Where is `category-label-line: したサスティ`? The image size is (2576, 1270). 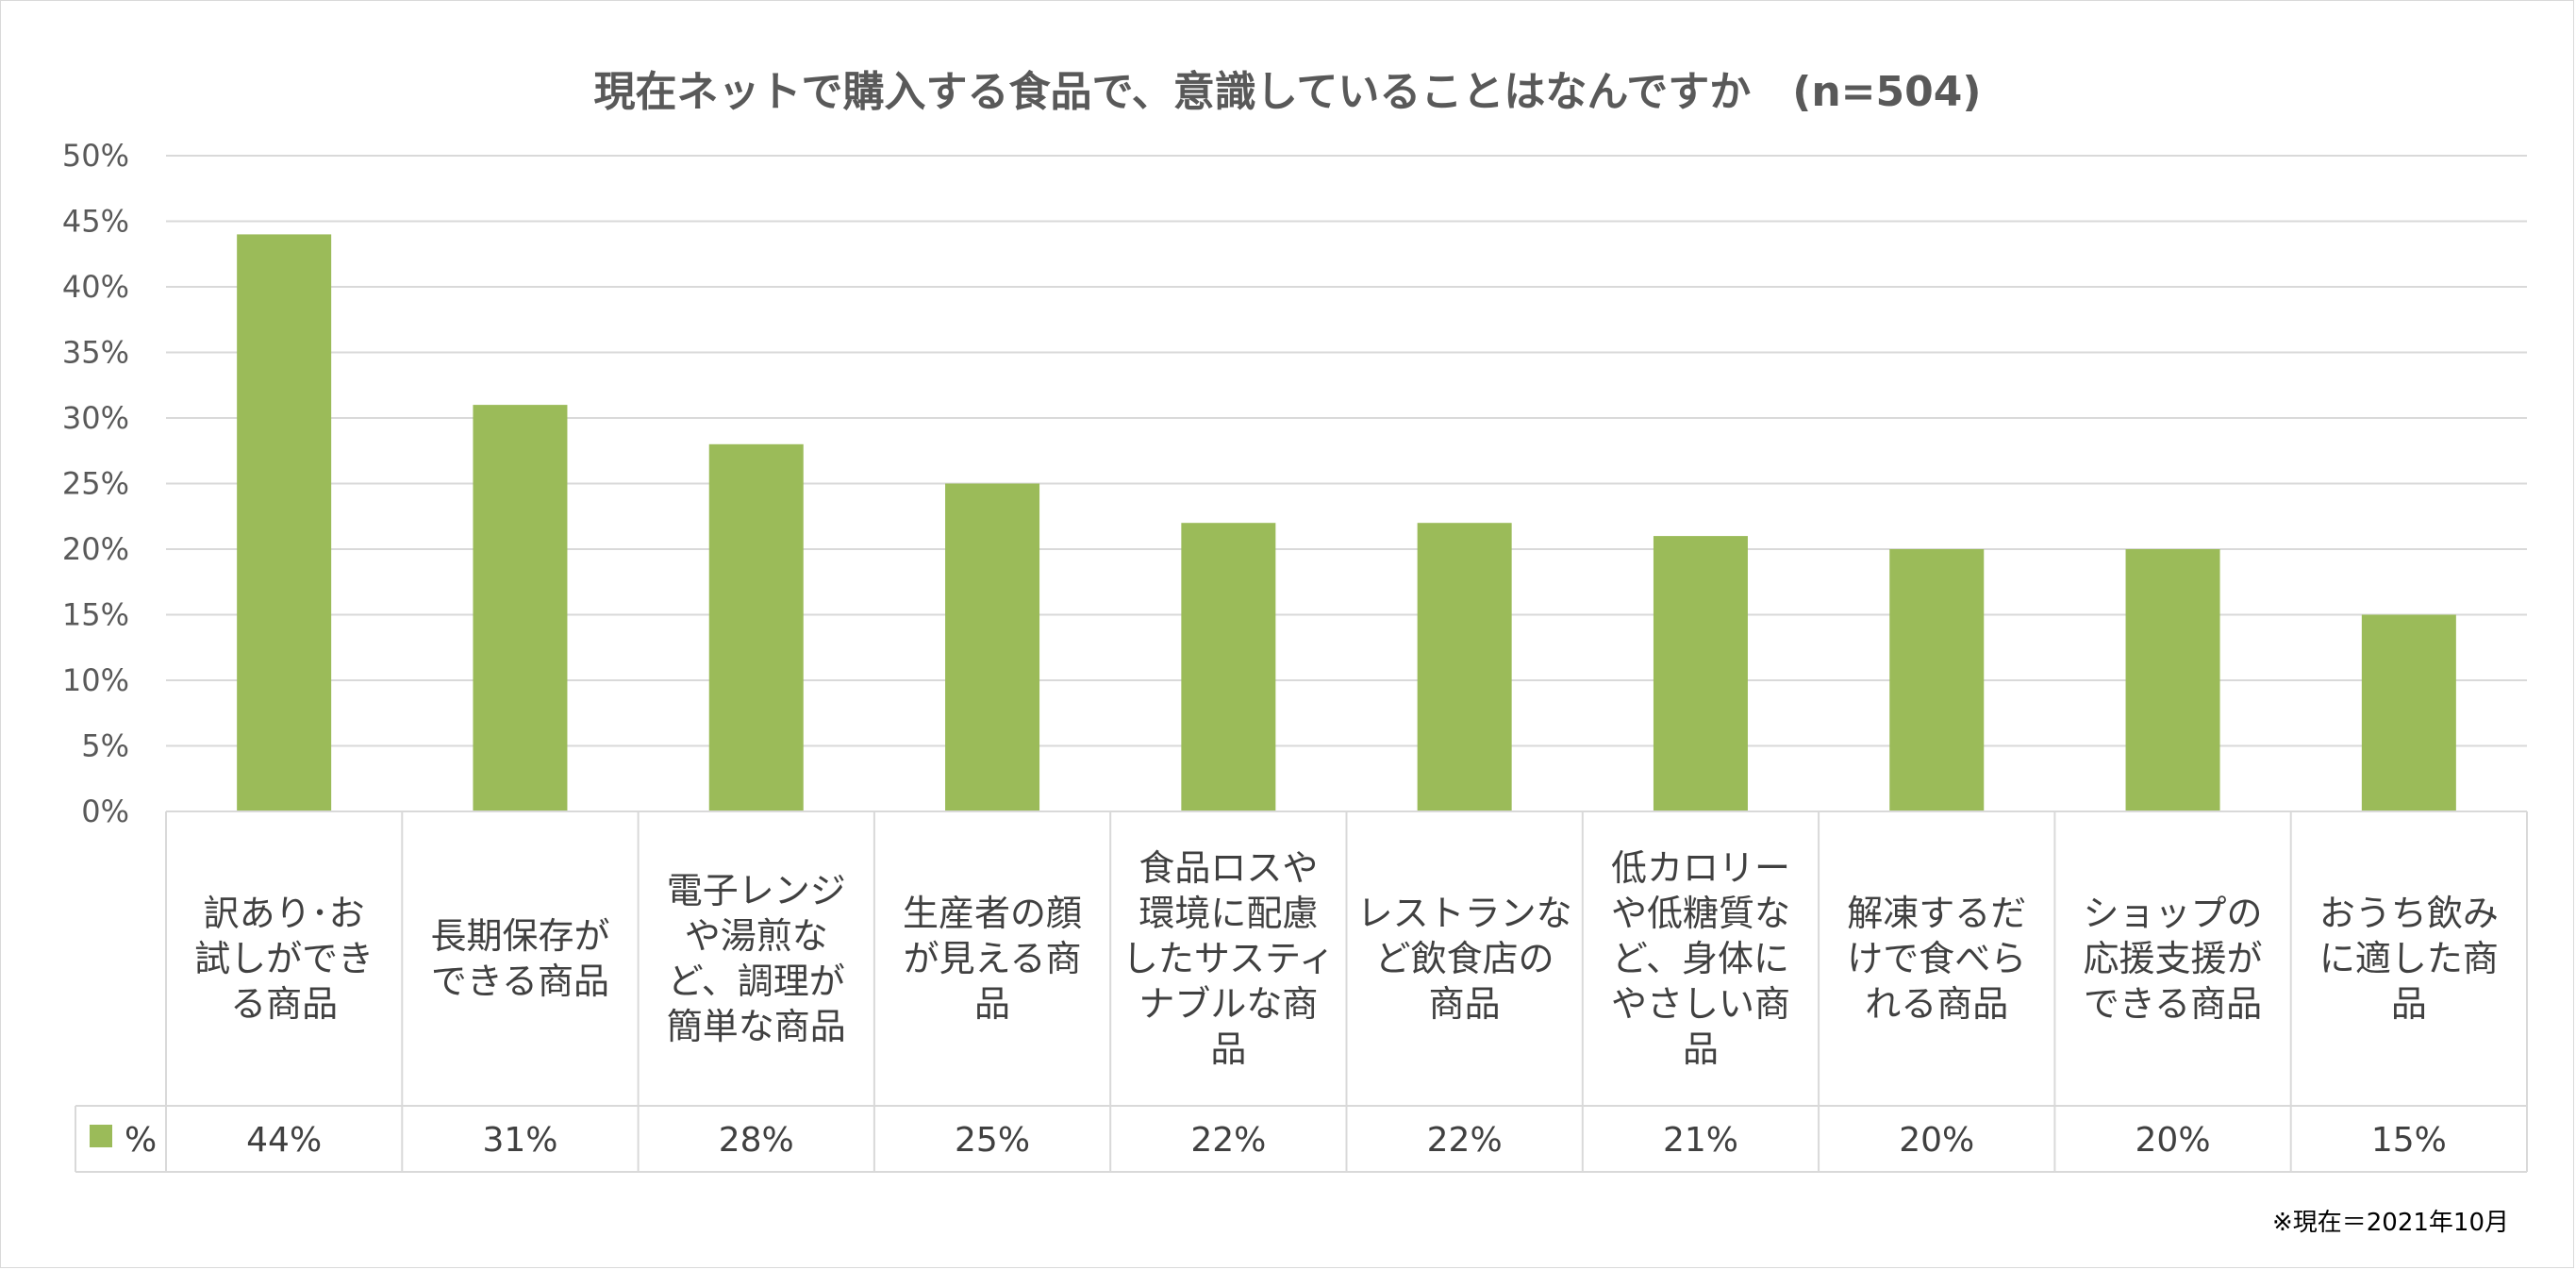 category-label-line: したサスティ is located at coordinates (1228, 958).